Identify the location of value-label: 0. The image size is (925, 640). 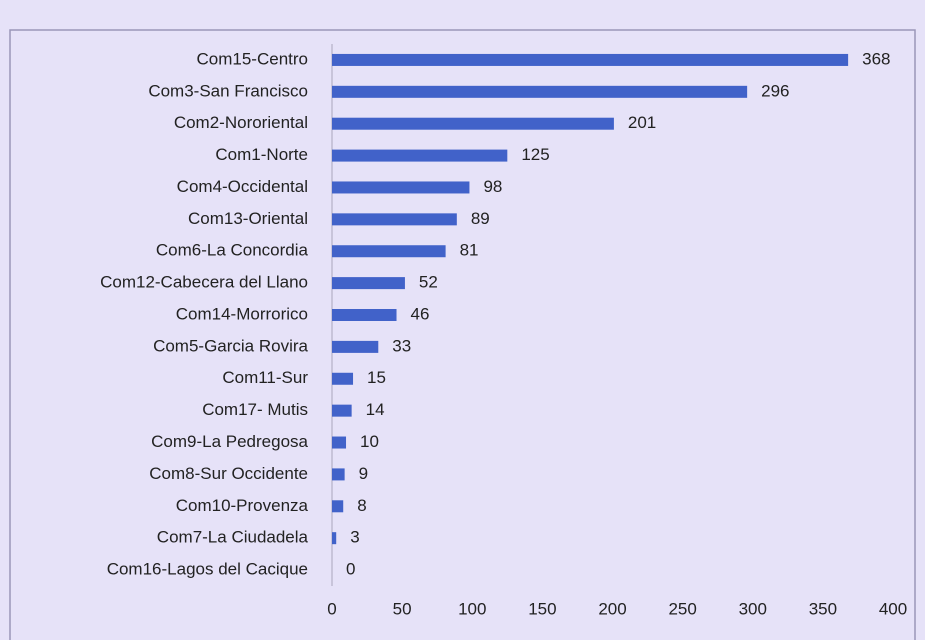
(350, 569).